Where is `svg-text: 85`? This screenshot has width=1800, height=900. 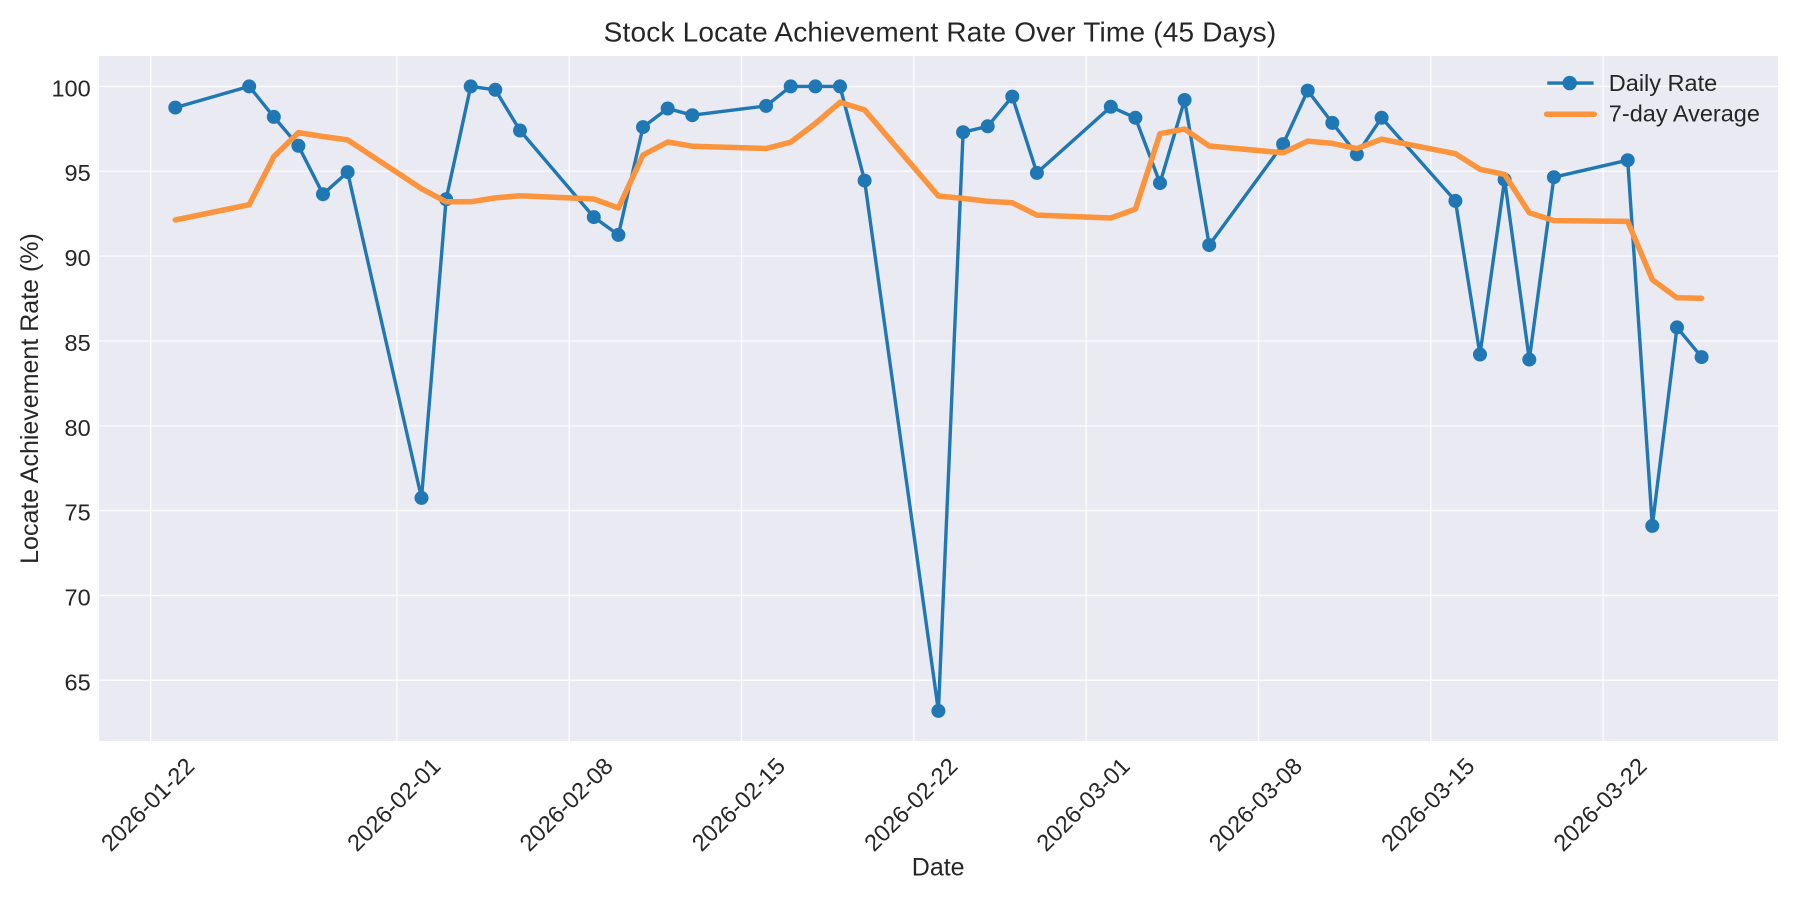 svg-text: 85 is located at coordinates (78, 343).